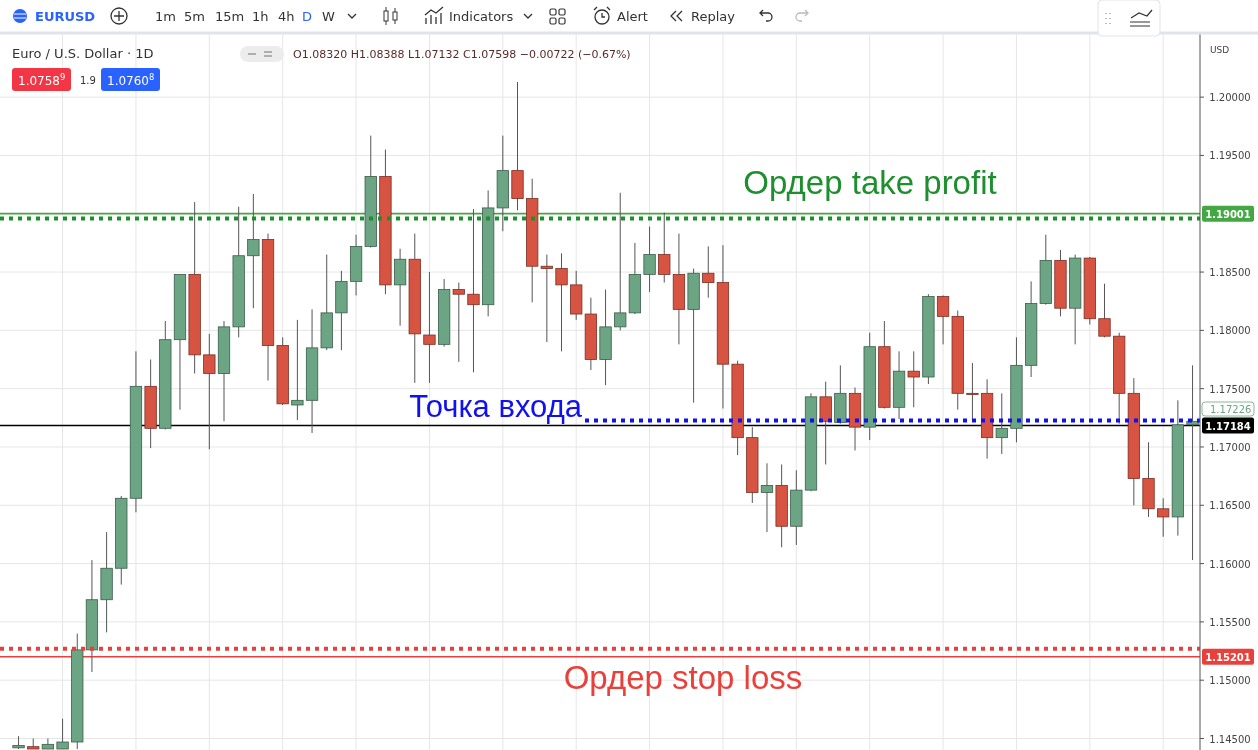  What do you see at coordinates (1220, 50) in the screenshot?
I see `y-axis-title: USD` at bounding box center [1220, 50].